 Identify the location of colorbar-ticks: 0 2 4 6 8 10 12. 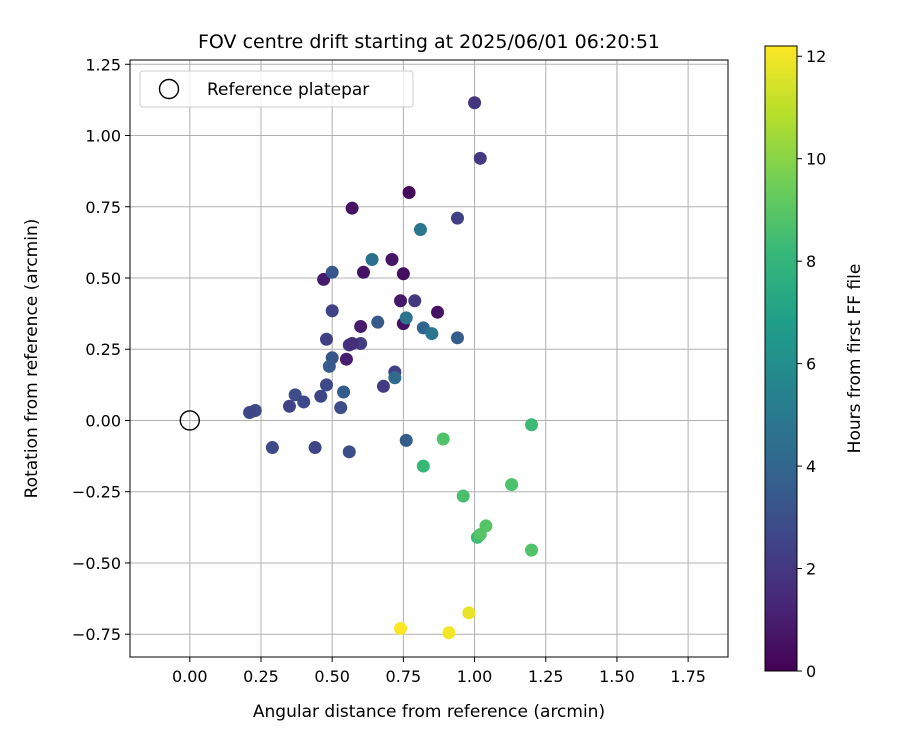
(811, 364).